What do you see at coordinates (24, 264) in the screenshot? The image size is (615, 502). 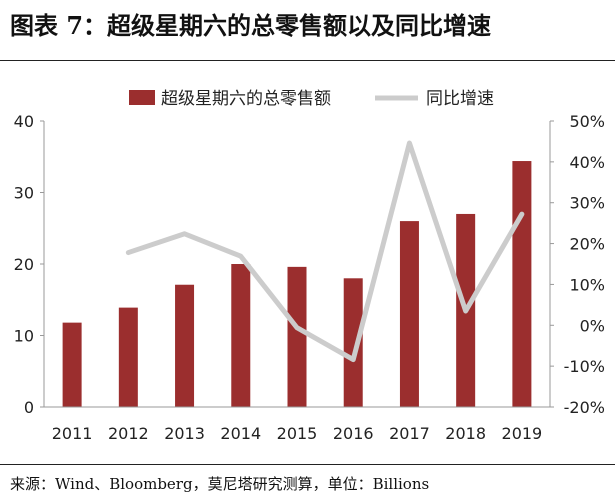 I see `left-tick-label: 20` at bounding box center [24, 264].